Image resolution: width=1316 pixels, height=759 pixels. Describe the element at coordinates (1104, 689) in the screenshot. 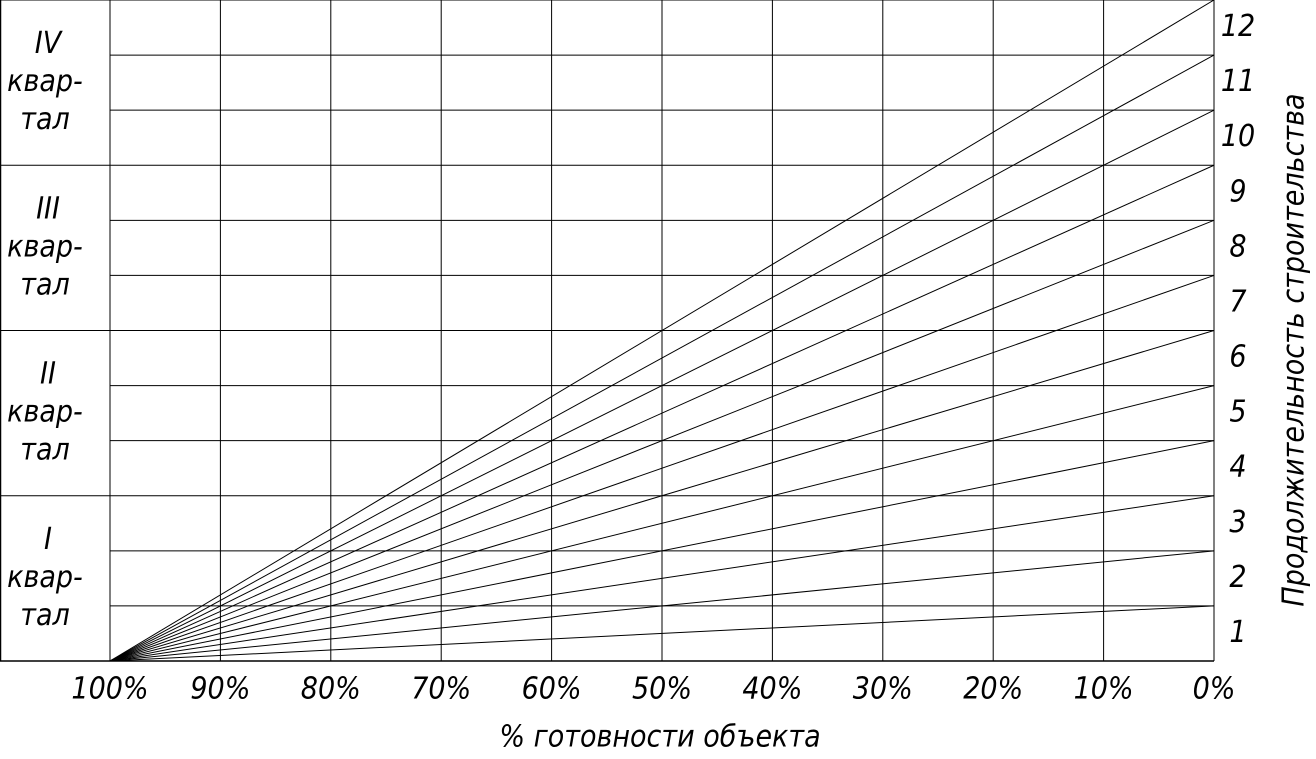

I see `x-tick-label: 10%` at that location.